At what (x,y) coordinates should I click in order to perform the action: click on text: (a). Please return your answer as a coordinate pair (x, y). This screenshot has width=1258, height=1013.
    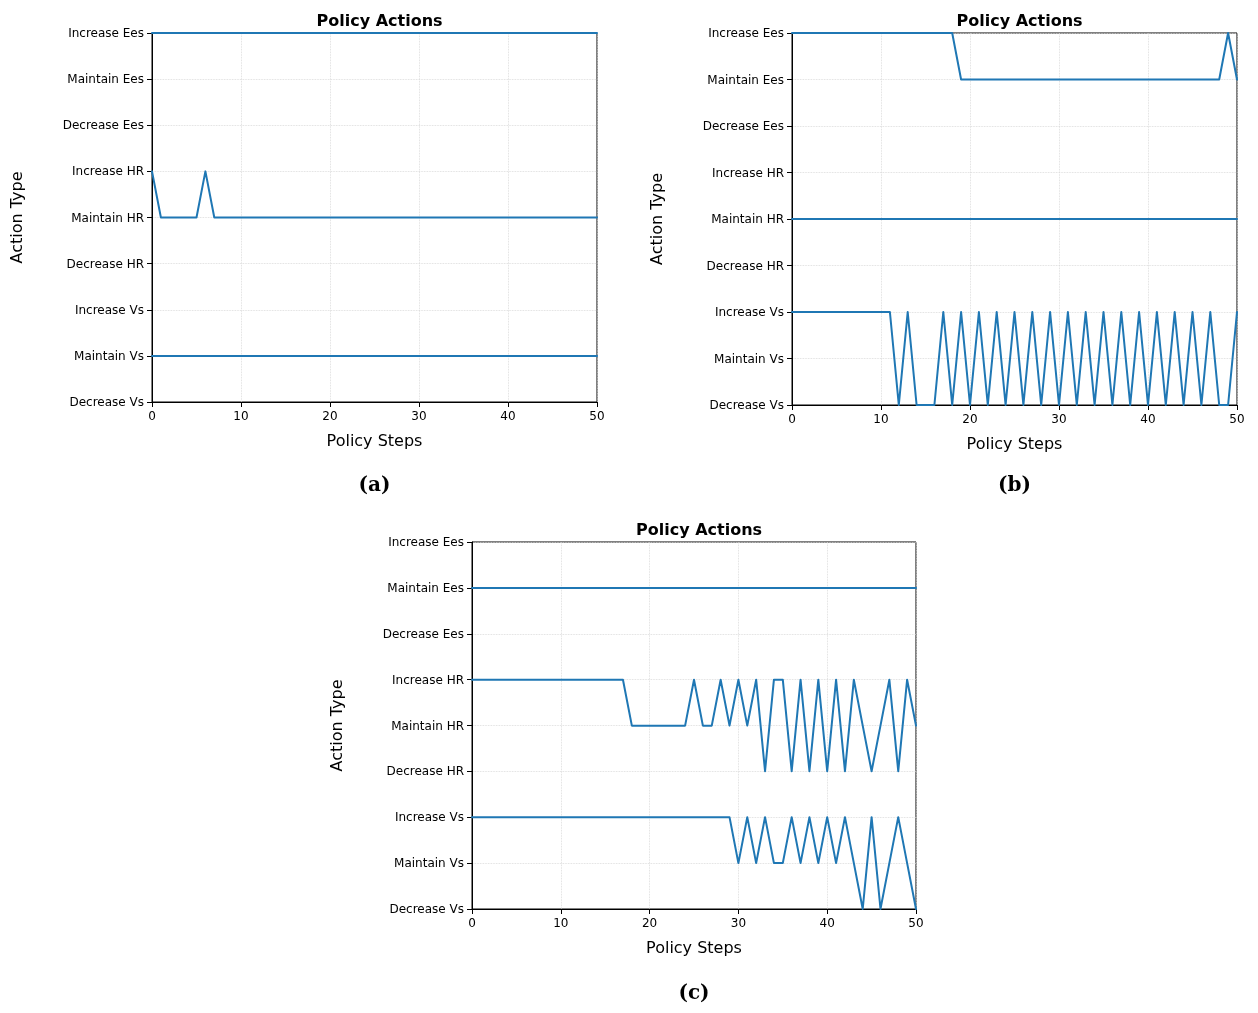
    Looking at the image, I should click on (374, 484).